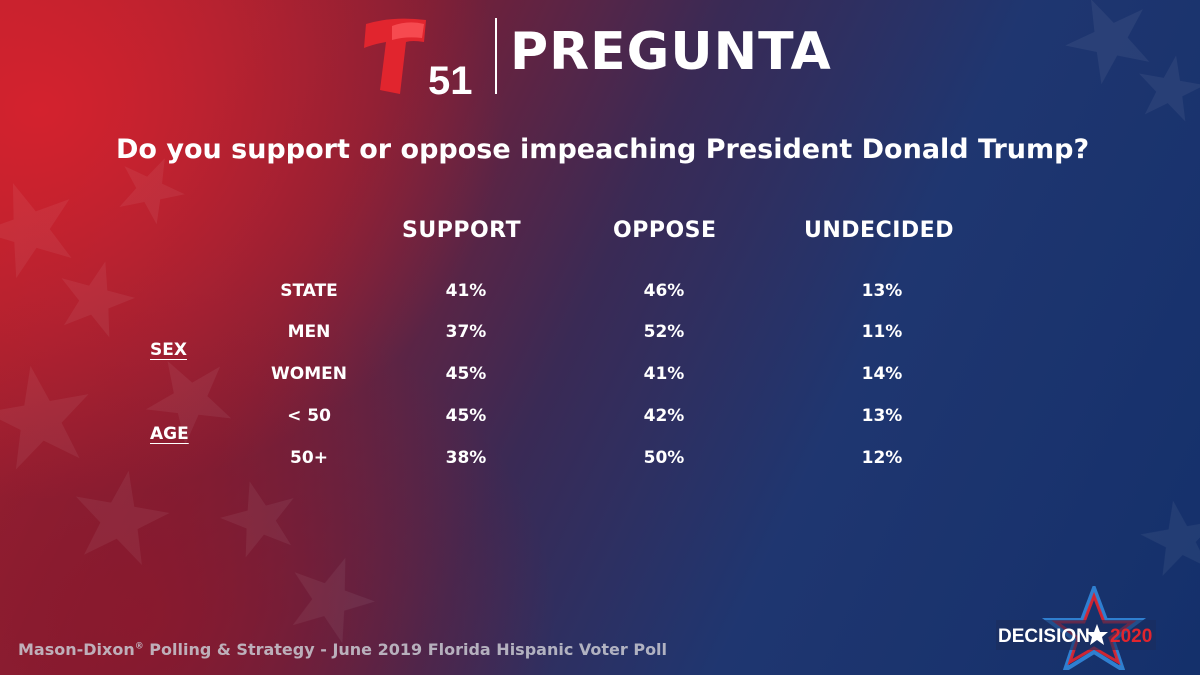  I want to click on cell-undecided: 11%, so click(882, 332).